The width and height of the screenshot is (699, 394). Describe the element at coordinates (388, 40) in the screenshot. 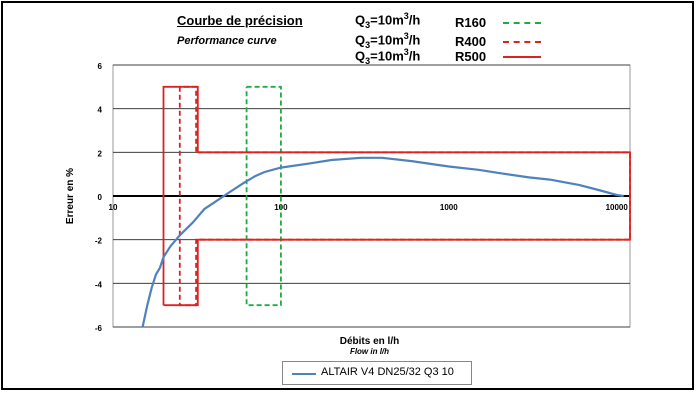

I see `q3-label-r400: Q3=10m3/h` at that location.